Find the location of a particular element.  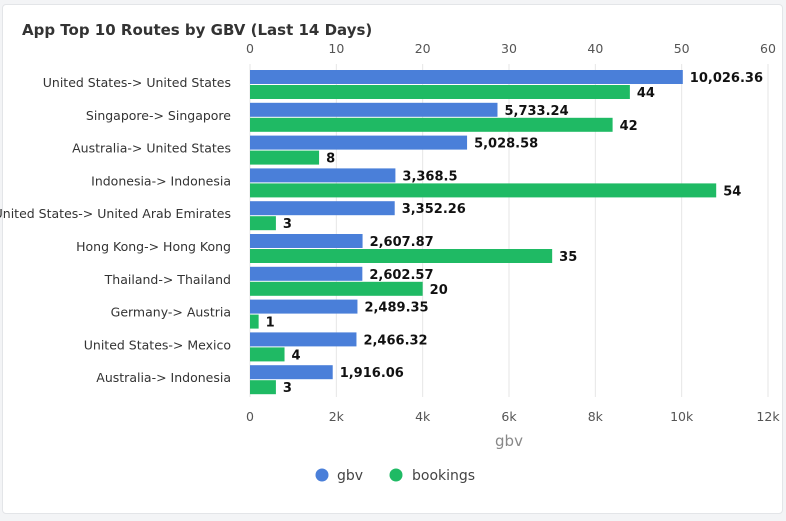

bottom-axis-tick-label: 8k is located at coordinates (596, 416).